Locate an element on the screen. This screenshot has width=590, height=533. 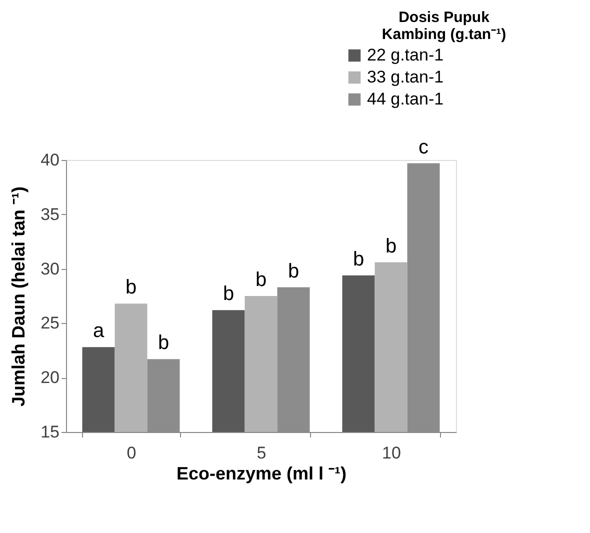
y-tick-label: 25 is located at coordinates (50, 323).